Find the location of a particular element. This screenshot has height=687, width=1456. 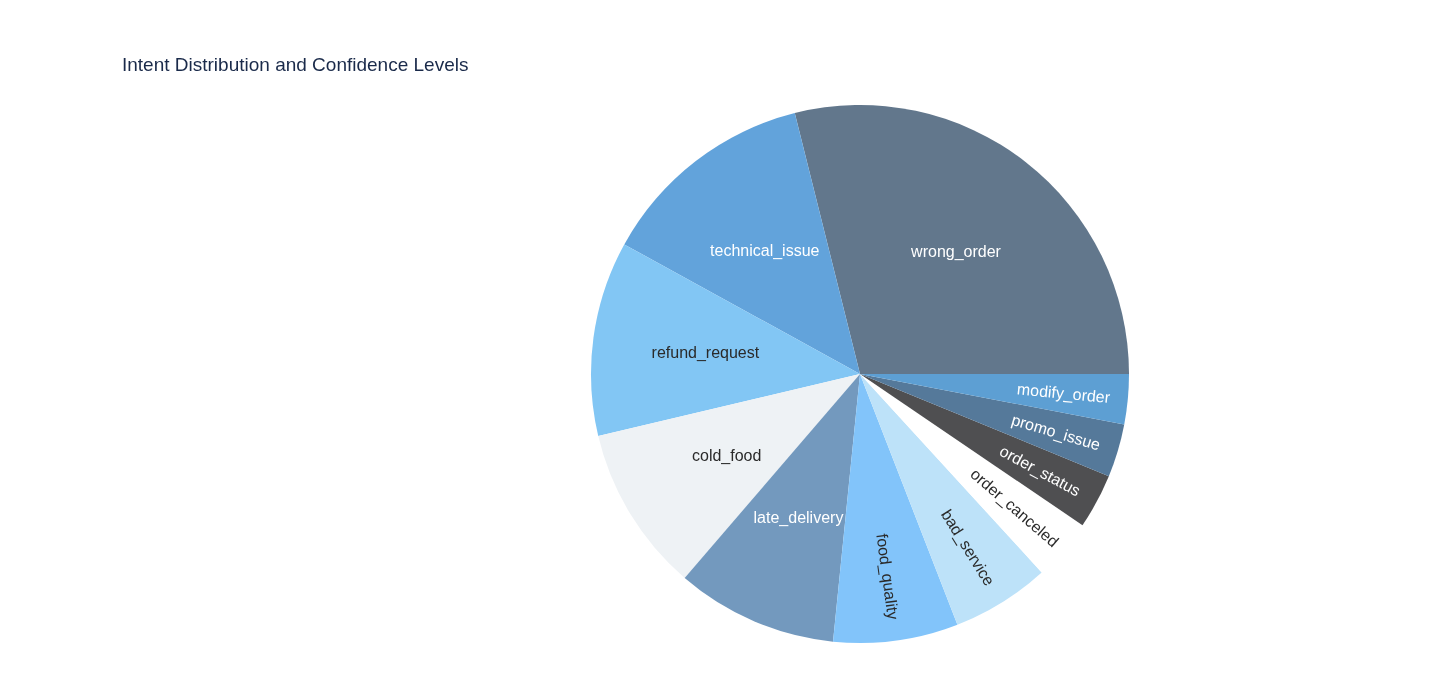

slice-label: wrong_order is located at coordinates (956, 251).